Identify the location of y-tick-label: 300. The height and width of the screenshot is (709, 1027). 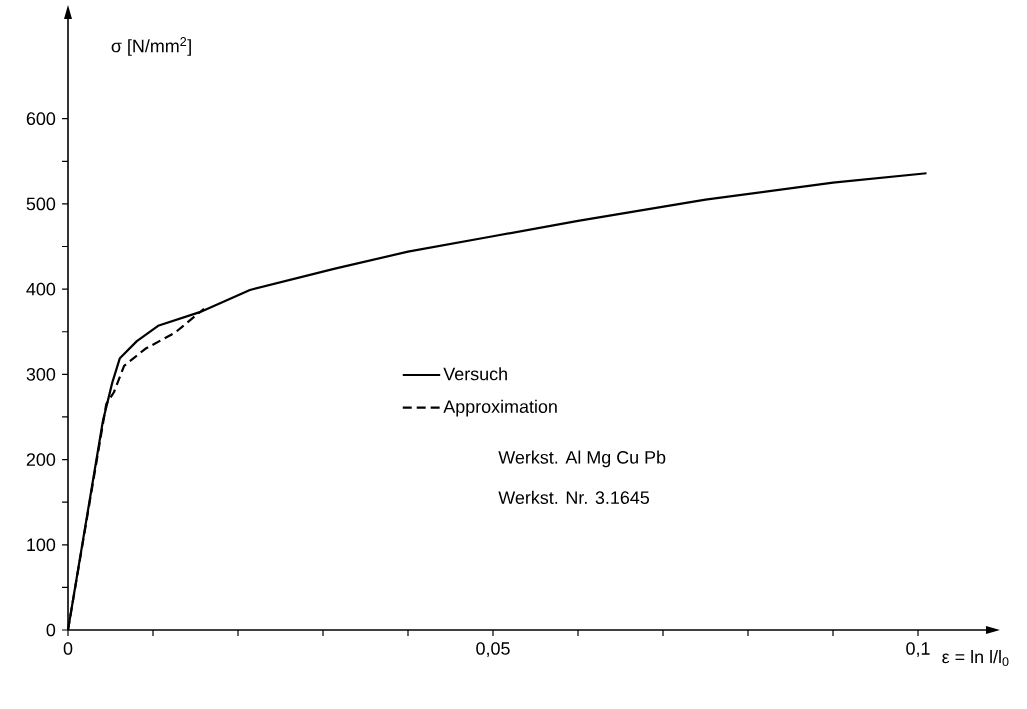
(41, 374).